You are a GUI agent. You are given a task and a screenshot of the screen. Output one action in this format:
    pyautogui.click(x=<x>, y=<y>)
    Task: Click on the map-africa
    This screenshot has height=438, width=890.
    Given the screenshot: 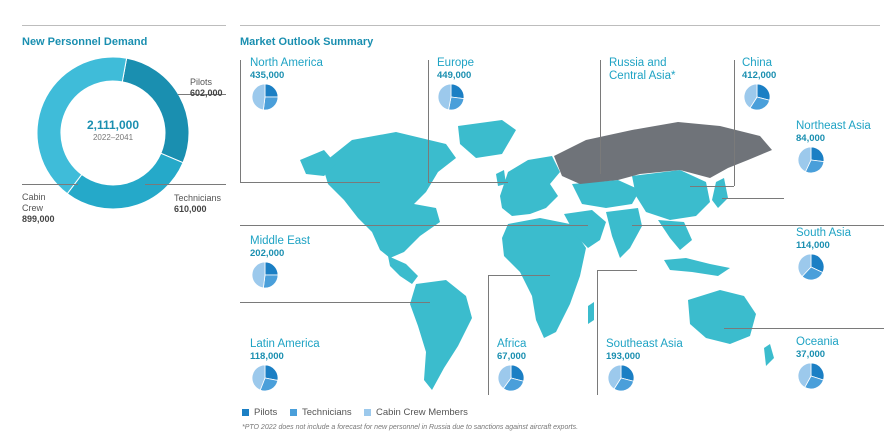 What is the action you would take?
    pyautogui.click(x=544, y=278)
    